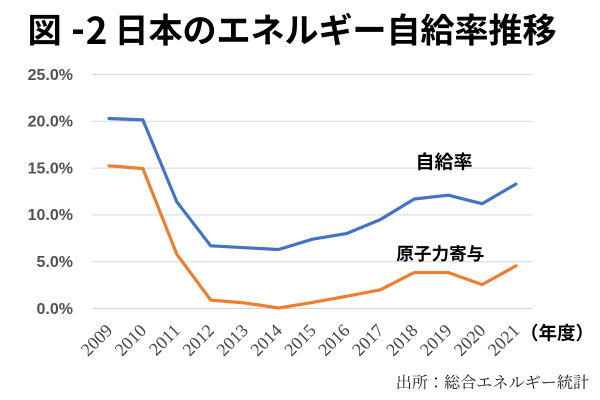 Image resolution: width=600 pixels, height=400 pixels. Describe the element at coordinates (50, 75) in the screenshot. I see `svg-text: 25.0%` at that location.